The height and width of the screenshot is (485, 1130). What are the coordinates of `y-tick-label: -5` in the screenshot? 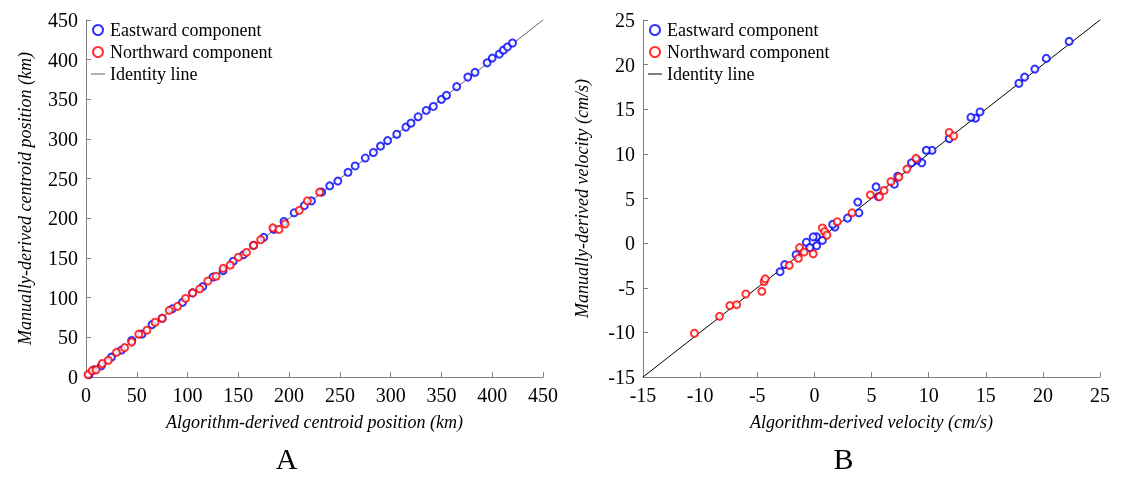 It's located at (626, 287).